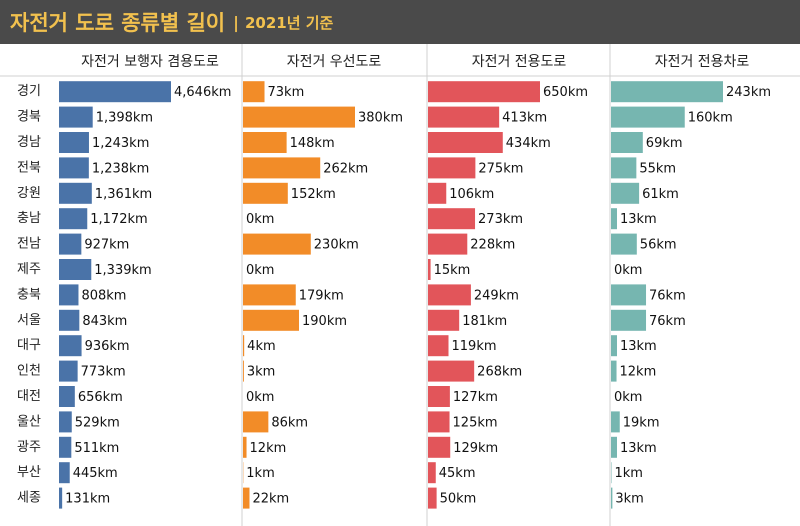  What do you see at coordinates (87, 499) in the screenshot?
I see `value-label: 131km` at bounding box center [87, 499].